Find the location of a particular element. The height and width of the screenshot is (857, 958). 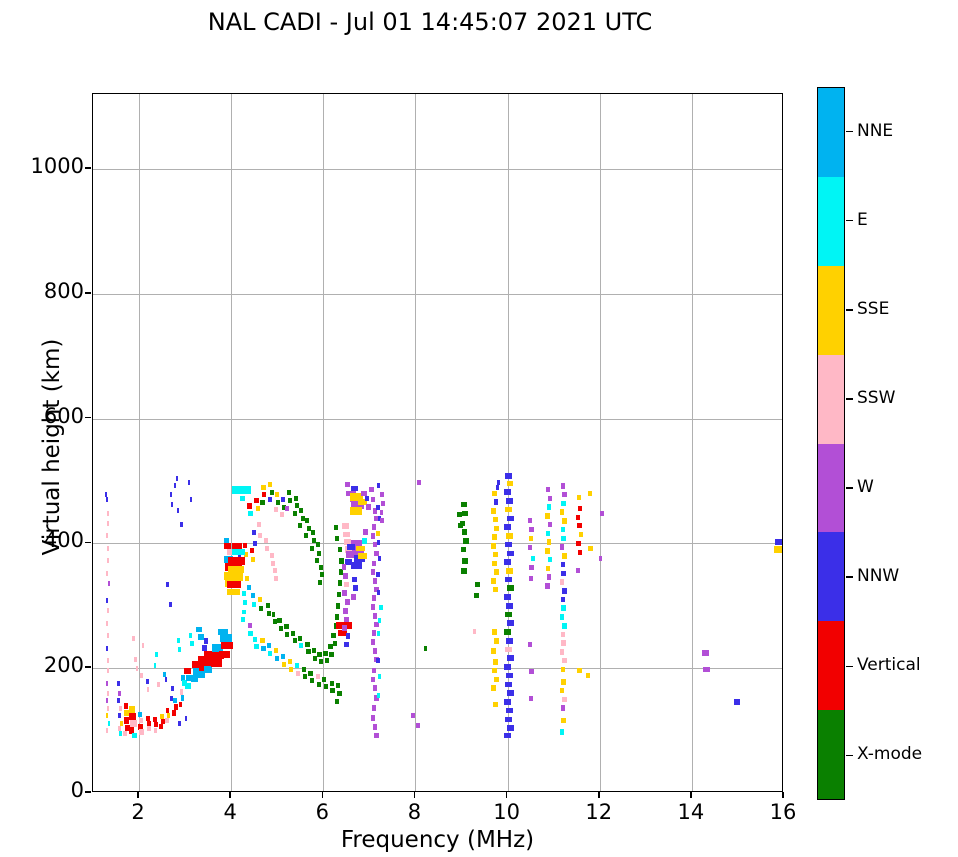

y-tick-label: 400 is located at coordinates (63, 540).